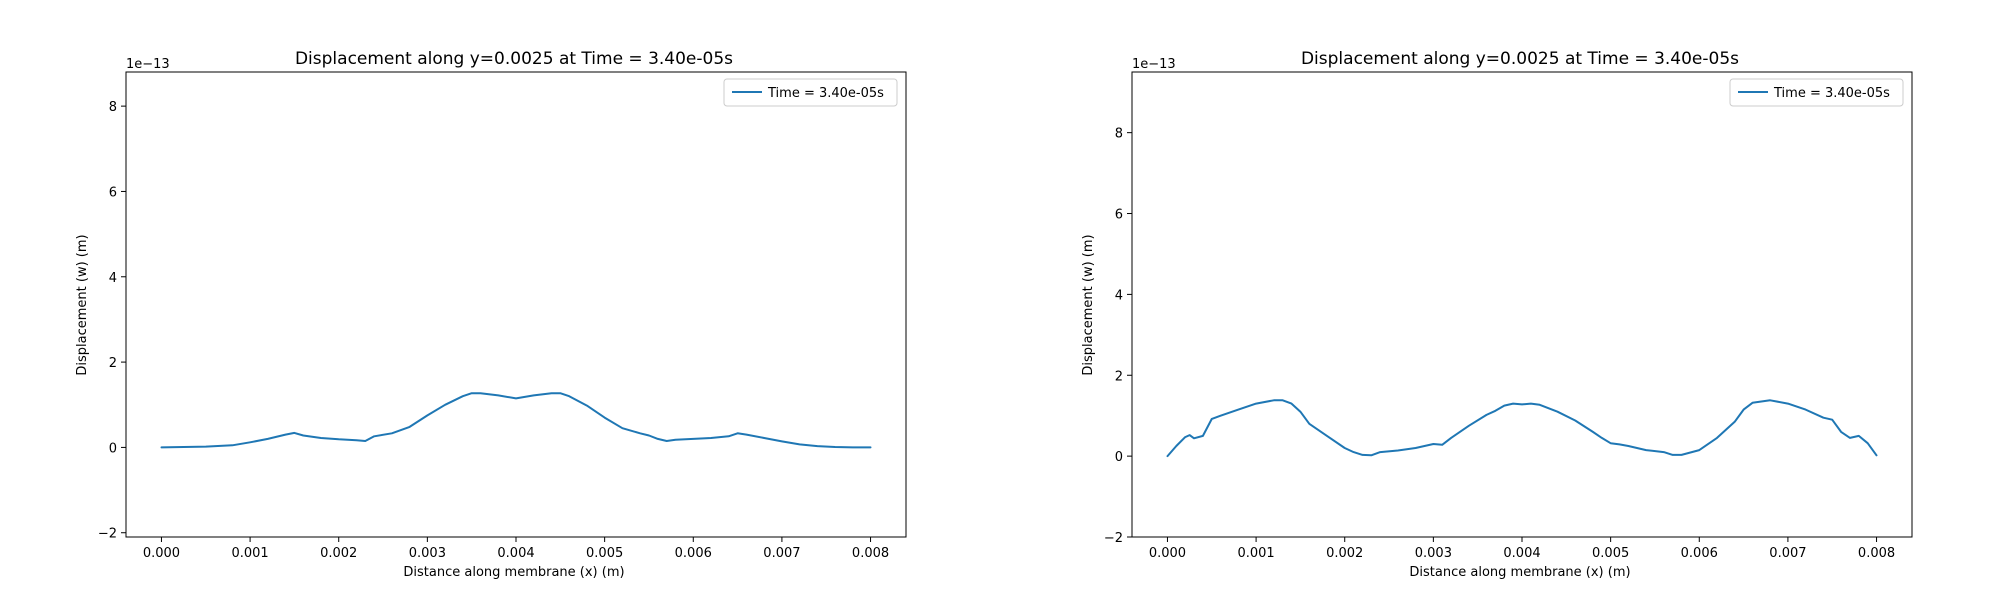  What do you see at coordinates (1519, 572) in the screenshot?
I see `x-axis-label-2: Distance along membrane (x) (m)` at bounding box center [1519, 572].